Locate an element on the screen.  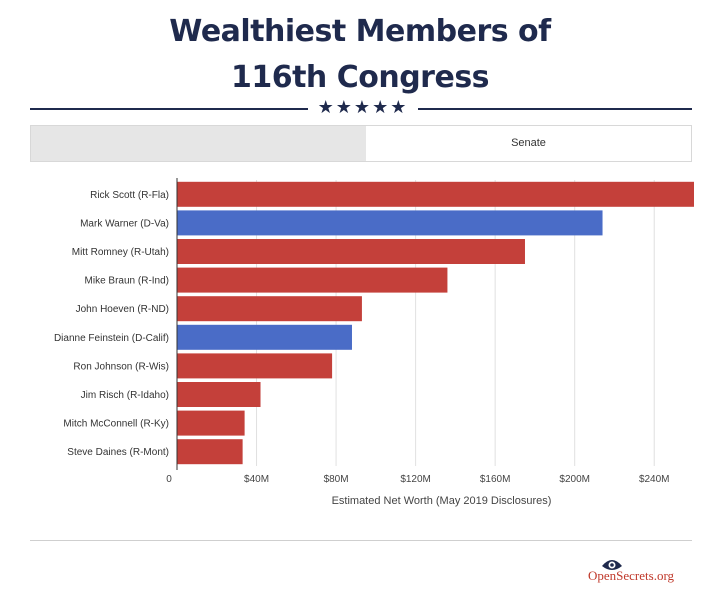
category-label: Steve Daines (R-Mont) is located at coordinates (118, 452).